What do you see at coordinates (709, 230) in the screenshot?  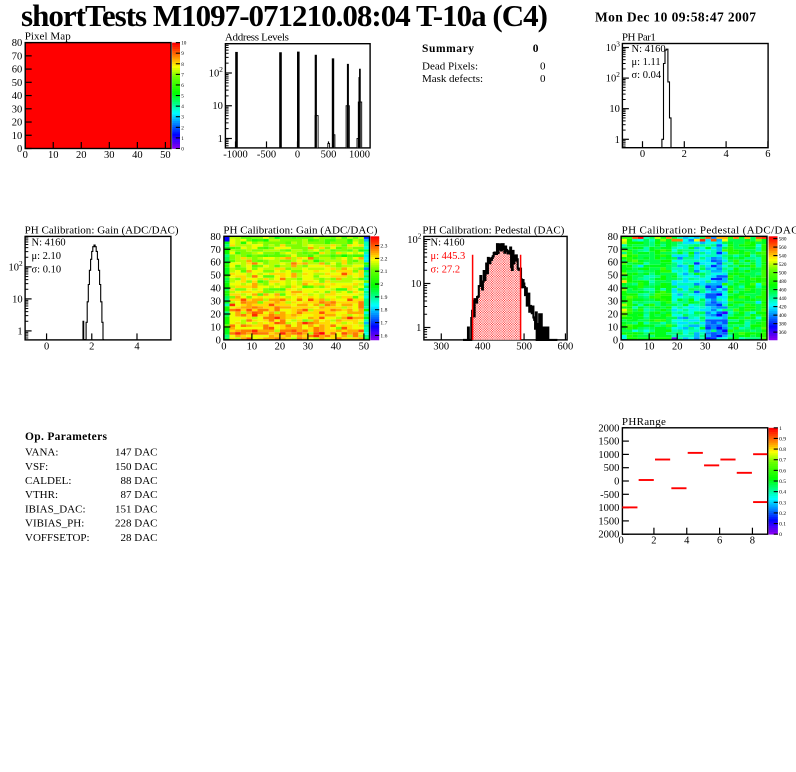 I see `svg-text:PH Calibration: Pedestal (ADC/: PH Calibration: Pedestal (ADC/DAC)` at bounding box center [709, 230].